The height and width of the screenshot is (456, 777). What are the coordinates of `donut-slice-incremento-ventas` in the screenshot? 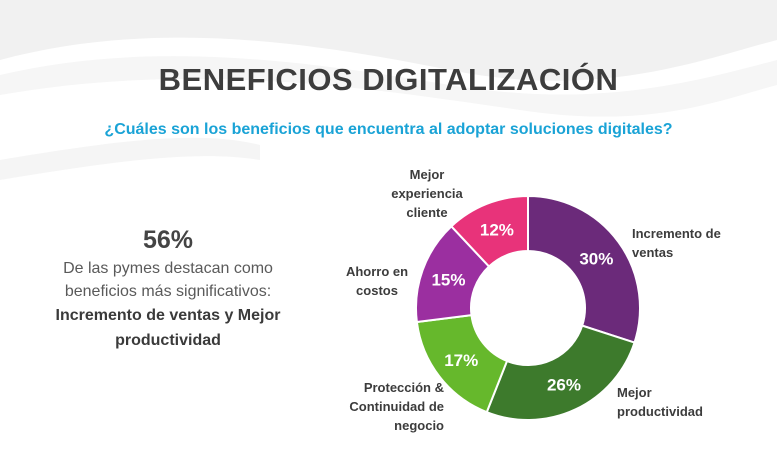 It's located at (584, 269).